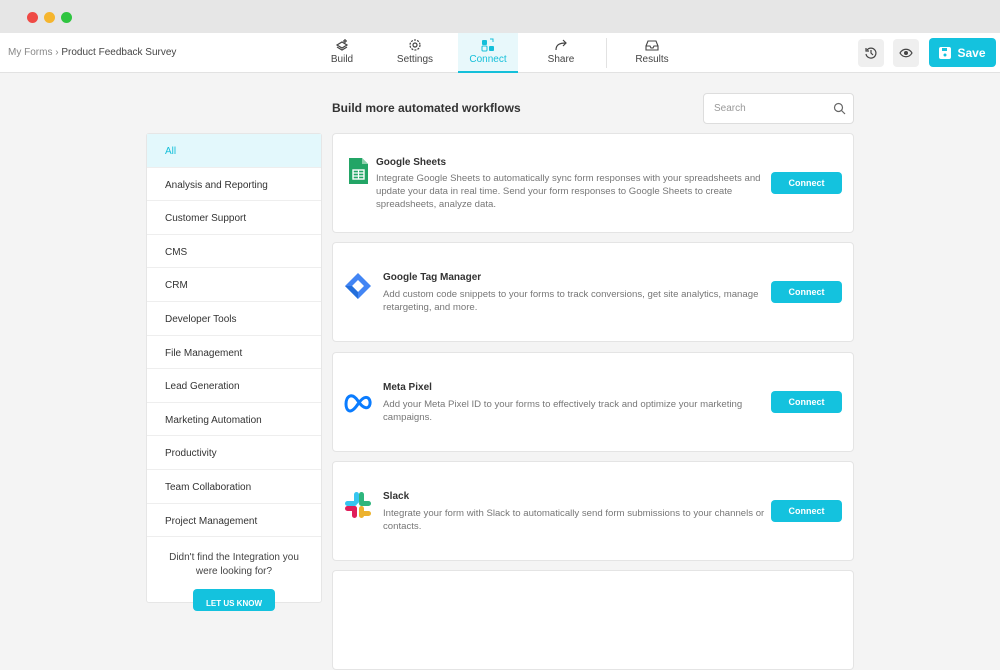  I want to click on category-marketing-automation: Marketing Automation, so click(234, 420).